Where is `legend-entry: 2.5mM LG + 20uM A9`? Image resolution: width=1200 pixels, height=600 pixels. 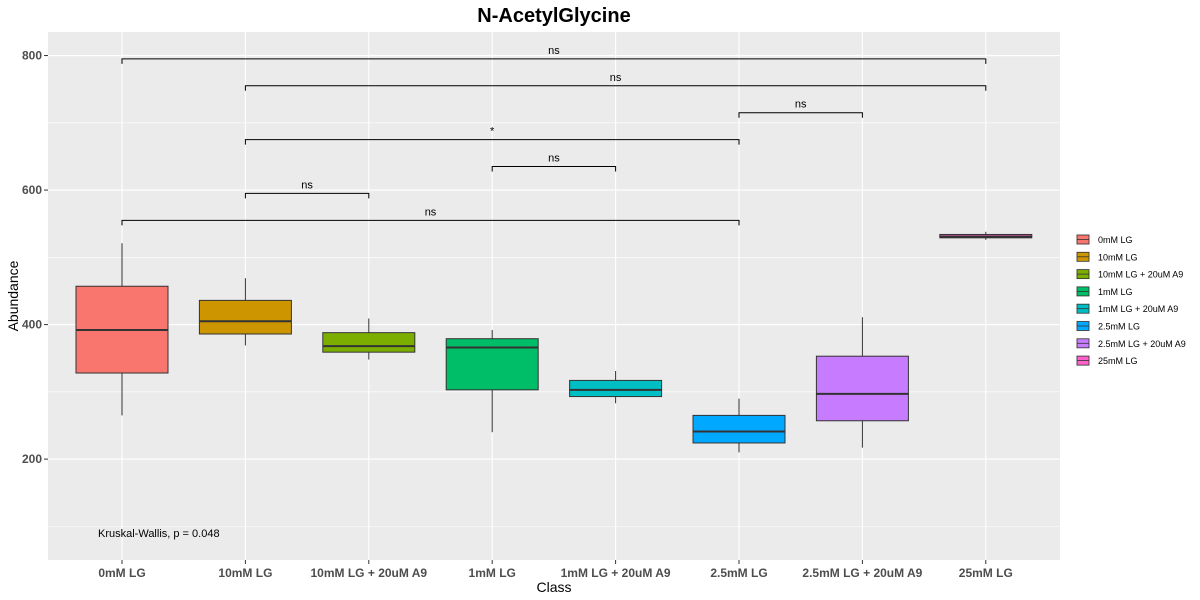
legend-entry: 2.5mM LG + 20uM A9 is located at coordinates (1131, 343).